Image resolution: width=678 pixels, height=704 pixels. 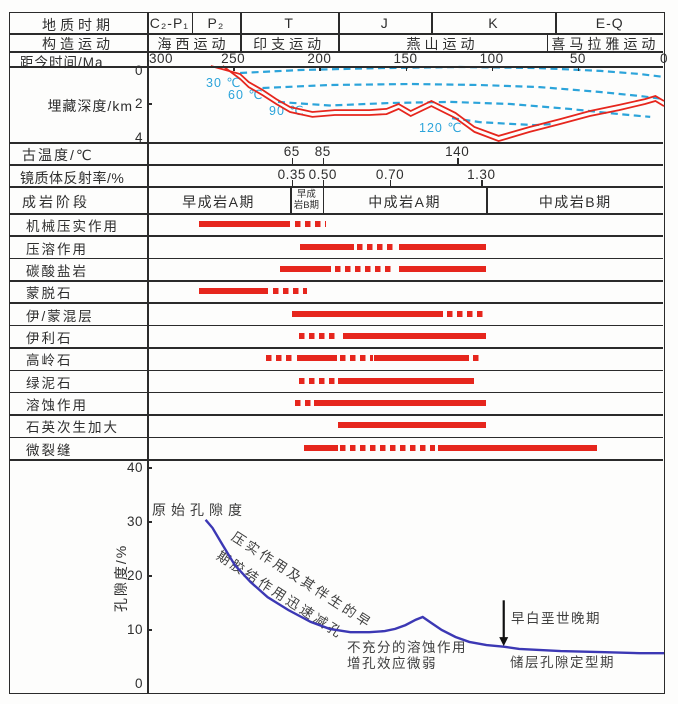 I want to click on porosity-tick-label: 10, so click(x=134, y=629).